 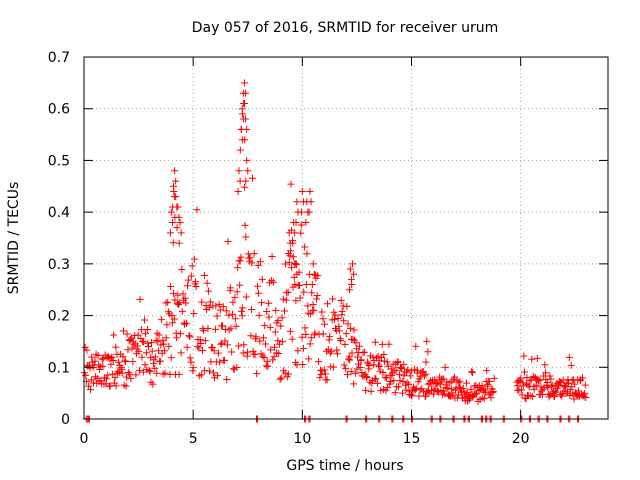 What do you see at coordinates (59, 368) in the screenshot?
I see `y-tick-label: 0.1` at bounding box center [59, 368].